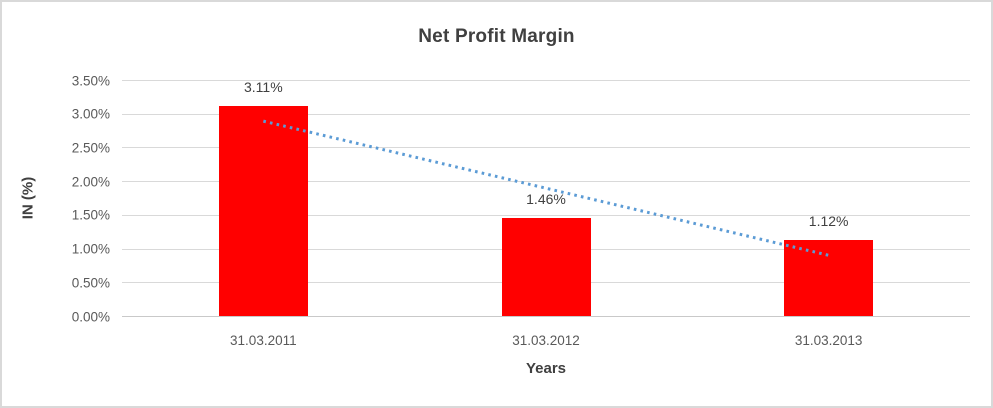 The width and height of the screenshot is (993, 408). What do you see at coordinates (263, 340) in the screenshot?
I see `x-tick-label: 31.03.2011` at bounding box center [263, 340].